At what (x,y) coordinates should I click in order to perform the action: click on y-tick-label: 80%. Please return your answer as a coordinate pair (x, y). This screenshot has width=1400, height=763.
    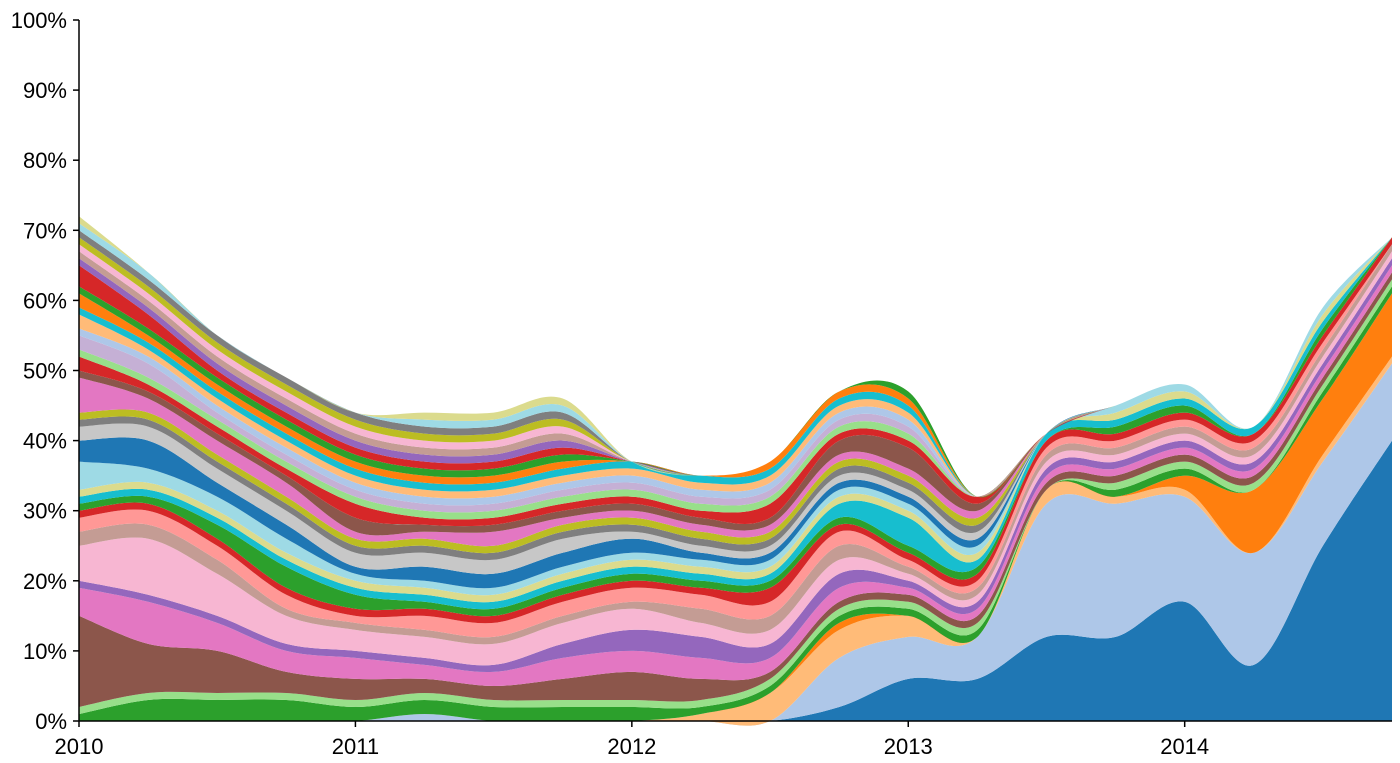
    Looking at the image, I should click on (45, 160).